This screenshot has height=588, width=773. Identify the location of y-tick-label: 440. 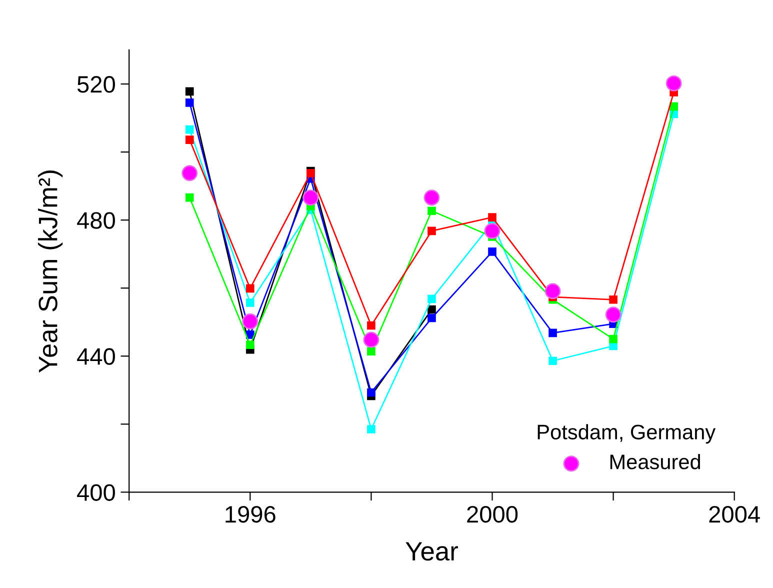
(96, 356).